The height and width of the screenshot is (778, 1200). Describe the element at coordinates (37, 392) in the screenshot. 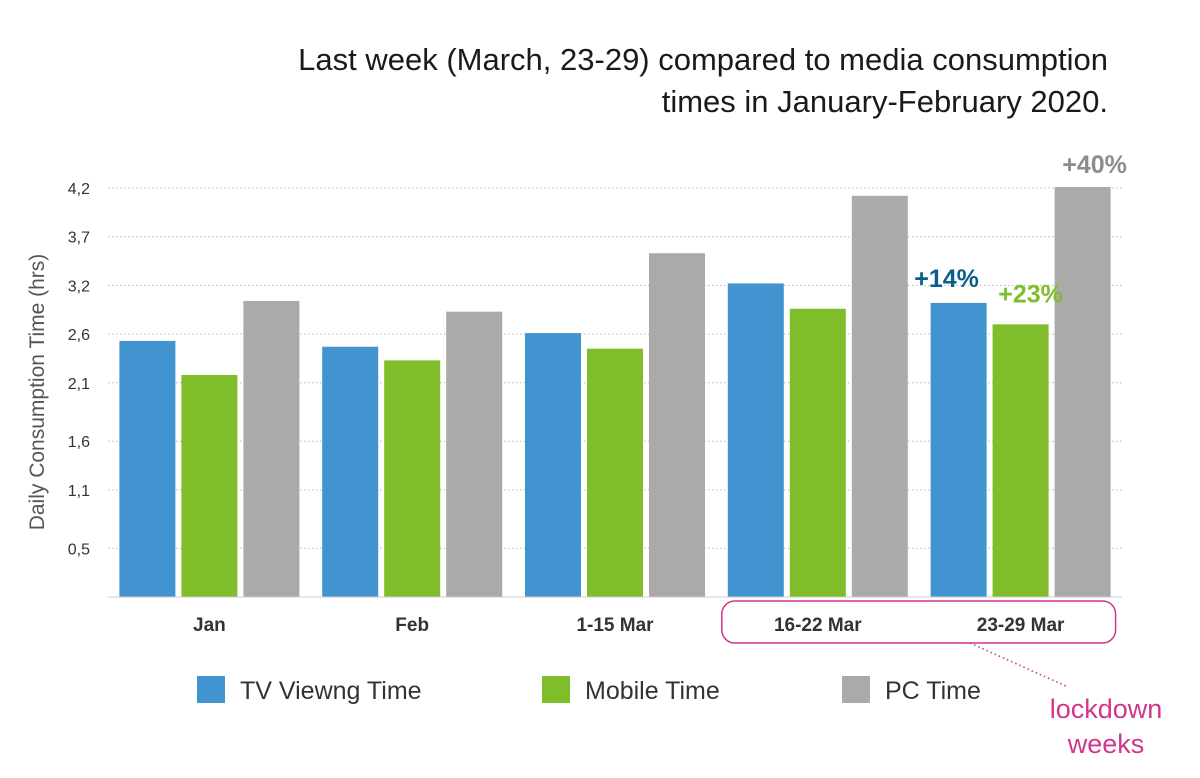

I see `y-axis-label: Daily Consumption Time (hrs)` at that location.